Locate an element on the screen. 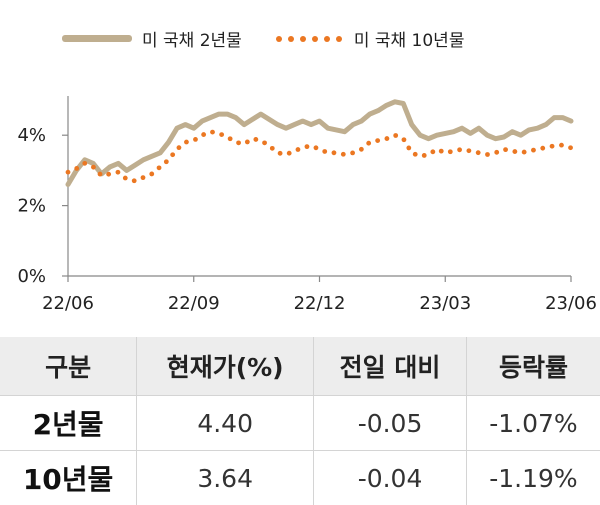  table-row: 2년물 4.40 -0.05 -1.07% is located at coordinates (300, 423).